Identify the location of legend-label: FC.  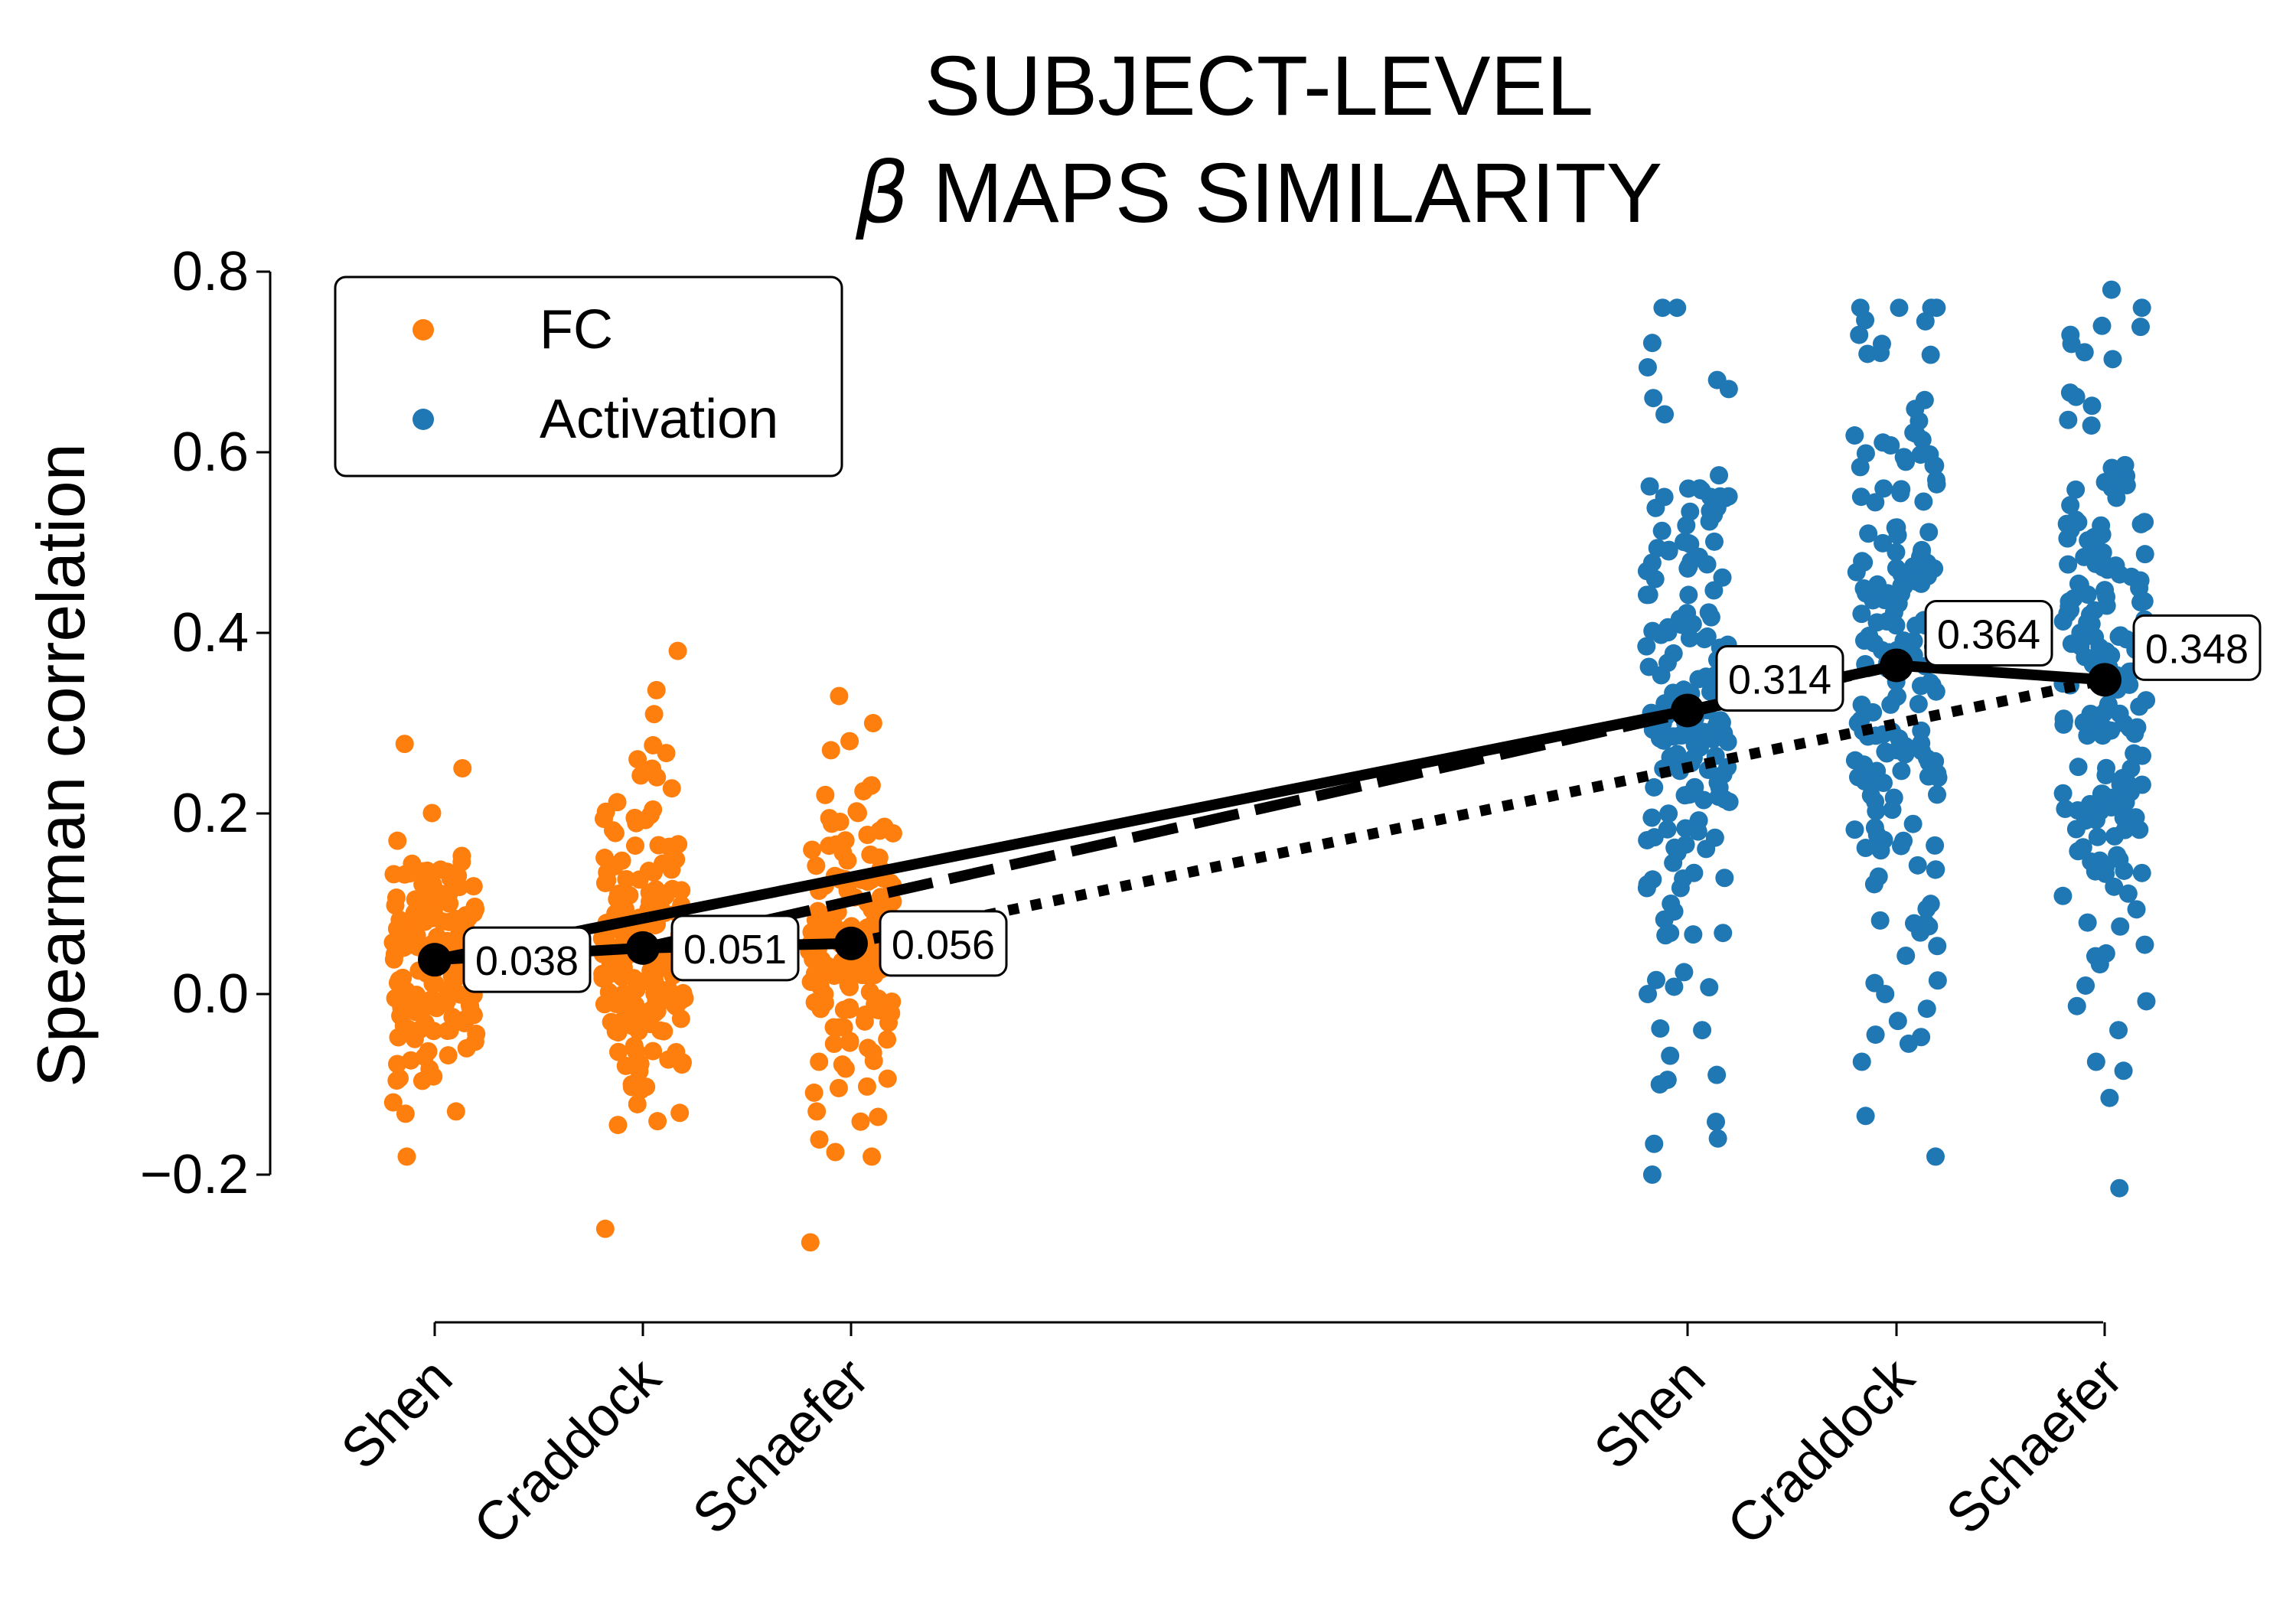
(576, 329).